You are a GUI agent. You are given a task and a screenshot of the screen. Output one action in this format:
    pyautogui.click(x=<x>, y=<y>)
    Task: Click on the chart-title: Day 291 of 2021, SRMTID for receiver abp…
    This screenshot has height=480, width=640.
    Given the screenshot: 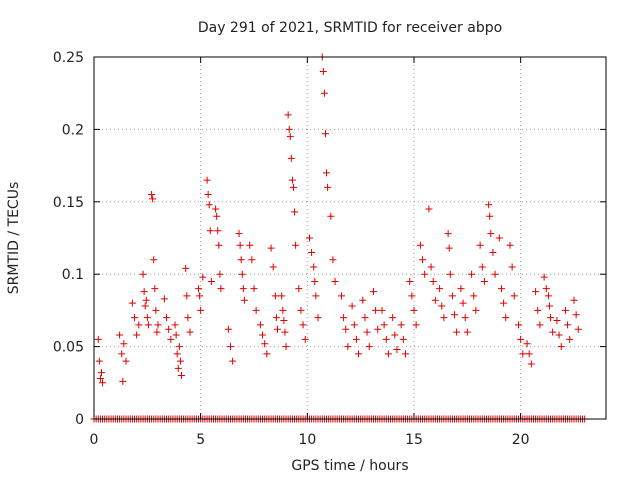 What is the action you would take?
    pyautogui.click(x=350, y=28)
    